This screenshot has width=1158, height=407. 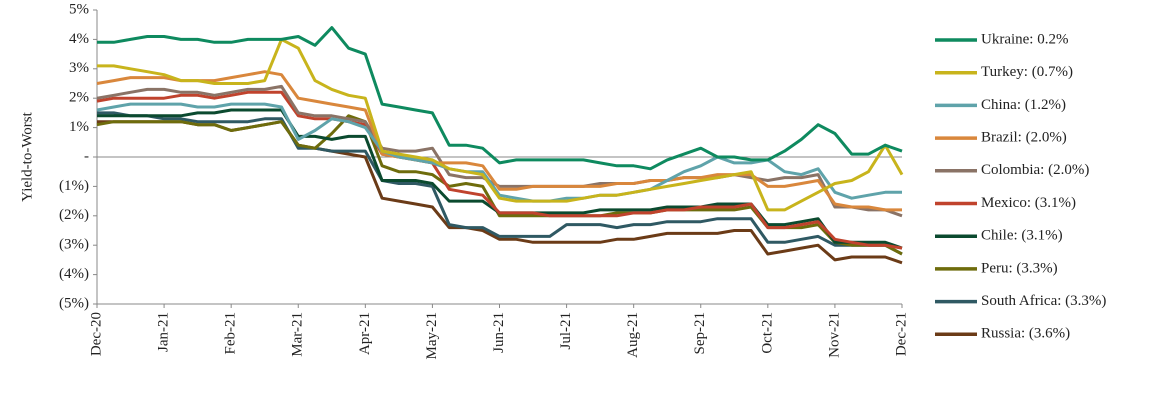 What do you see at coordinates (74, 274) in the screenshot?
I see `y-tick-label: (4%)` at bounding box center [74, 274].